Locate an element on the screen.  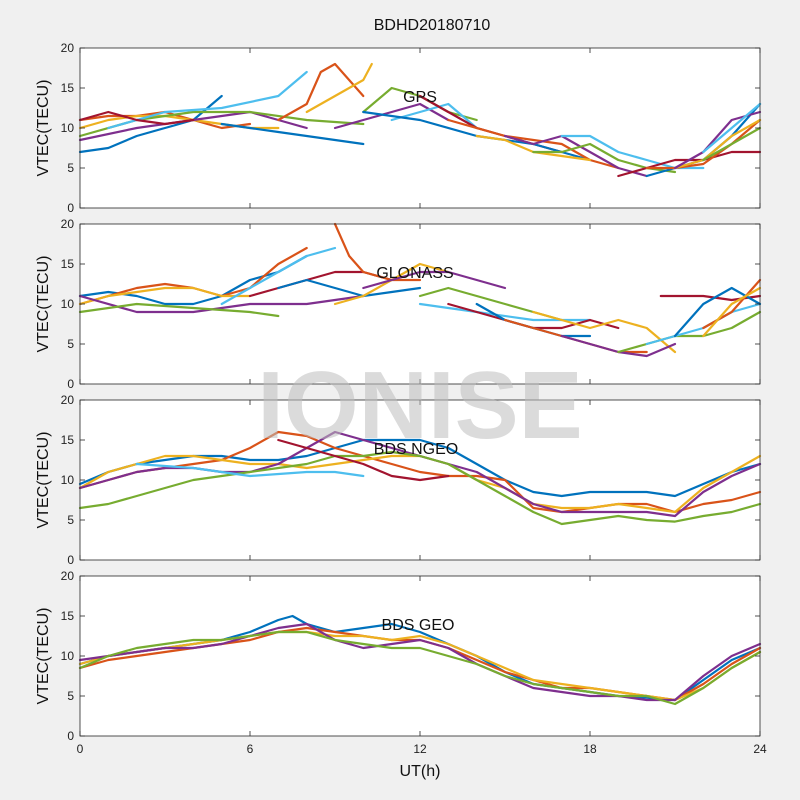
x-tick-label: 0 is located at coordinates (80, 749).